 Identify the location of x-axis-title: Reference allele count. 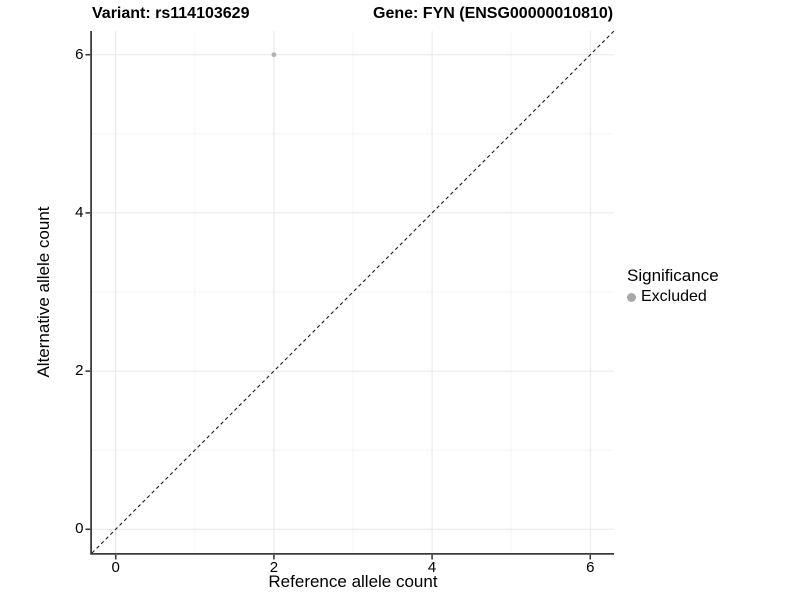
(353, 581).